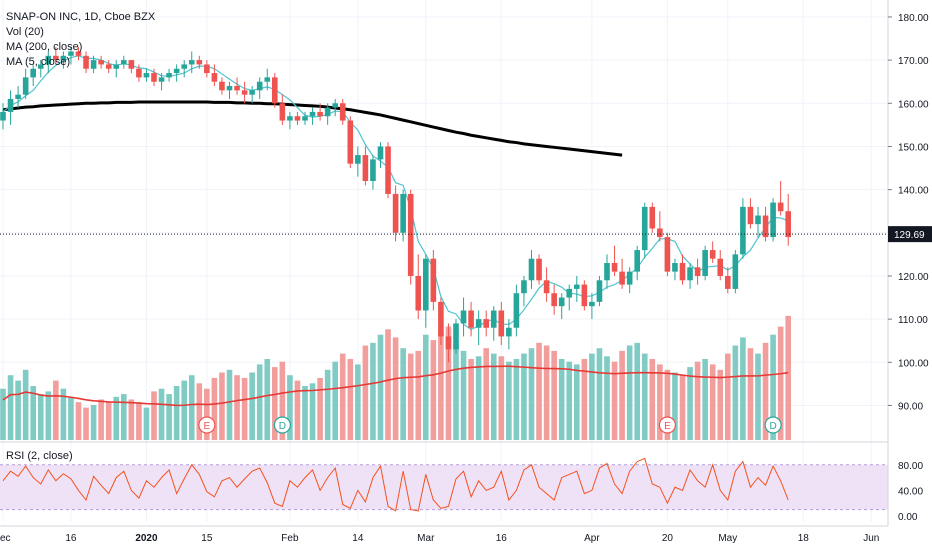  I want to click on rsi-path, so click(395, 484).